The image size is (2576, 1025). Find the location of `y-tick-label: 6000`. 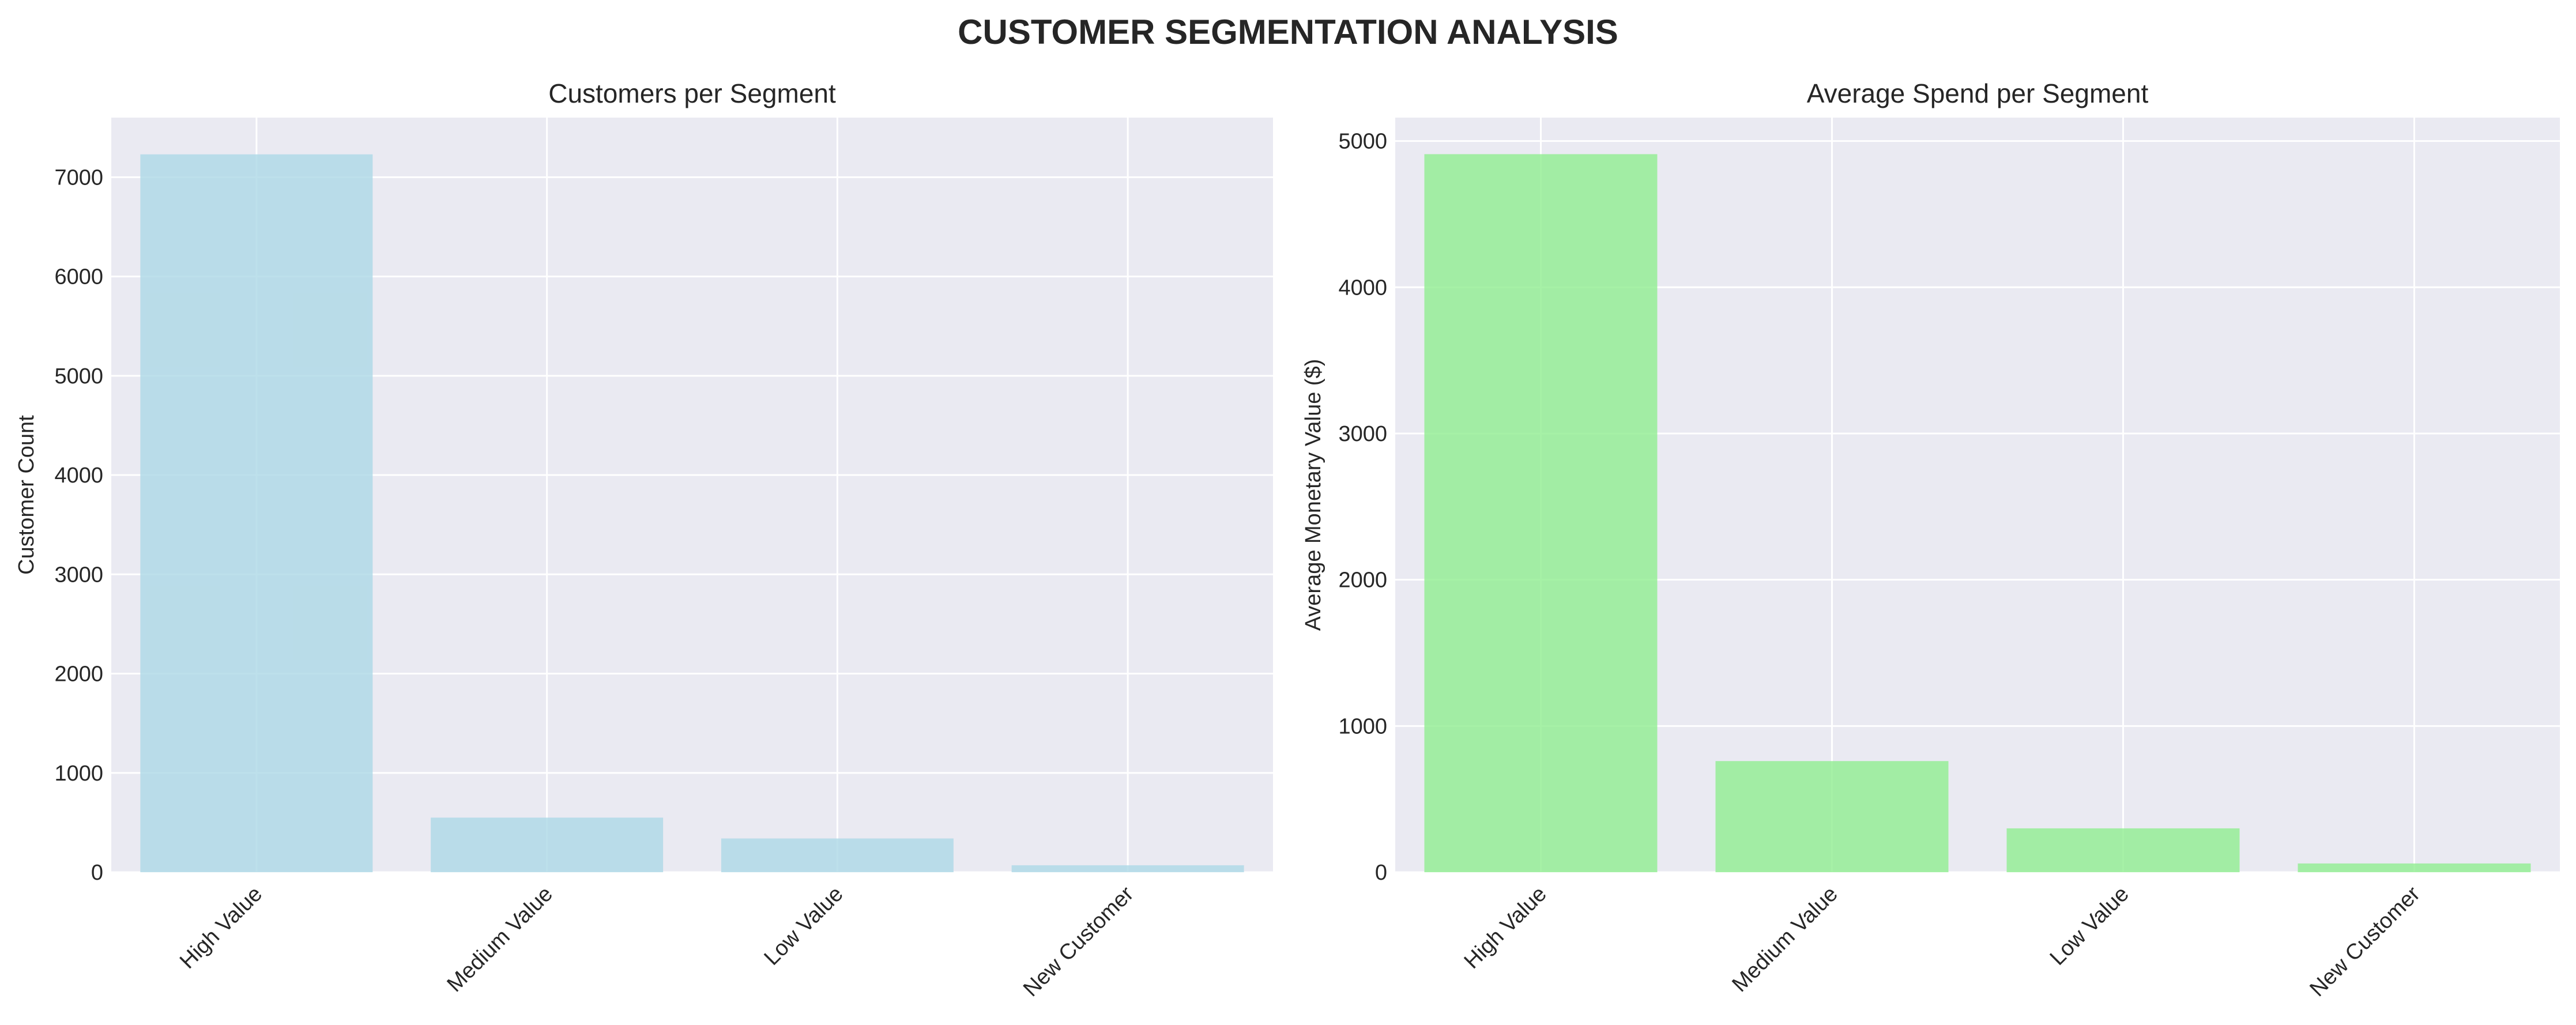

y-tick-label: 6000 is located at coordinates (78, 277).